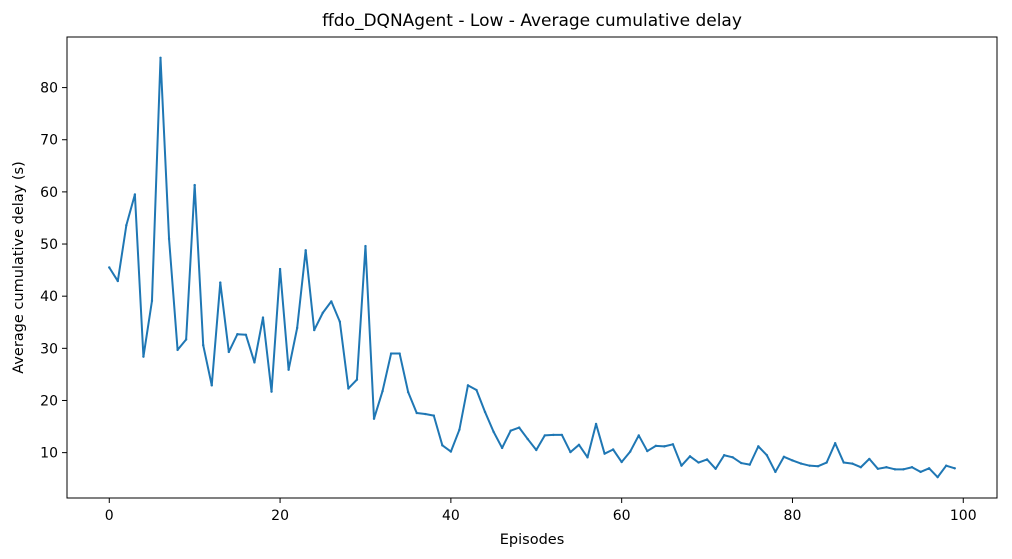  What do you see at coordinates (49, 401) in the screenshot?
I see `y-tick-label: 20` at bounding box center [49, 401].